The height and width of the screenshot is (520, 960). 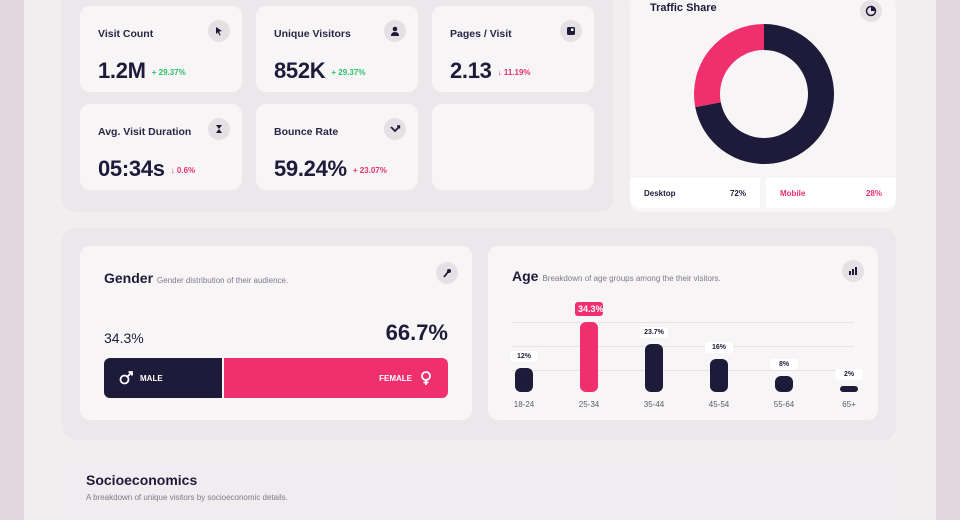 What do you see at coordinates (369, 170) in the screenshot?
I see `kpi-delta: + 23.07%` at bounding box center [369, 170].